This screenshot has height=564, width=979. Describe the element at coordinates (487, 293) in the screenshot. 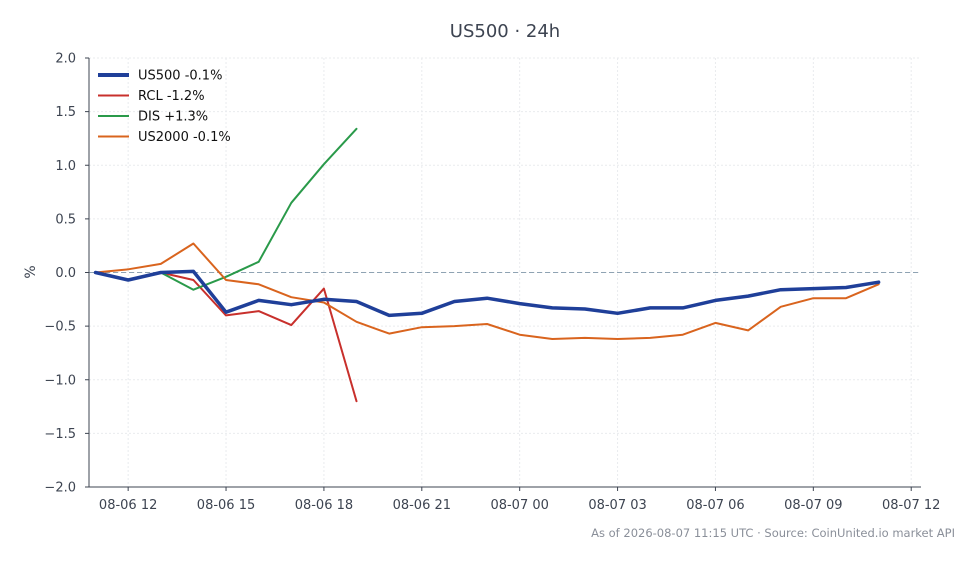

I see `series-line-us500` at that location.